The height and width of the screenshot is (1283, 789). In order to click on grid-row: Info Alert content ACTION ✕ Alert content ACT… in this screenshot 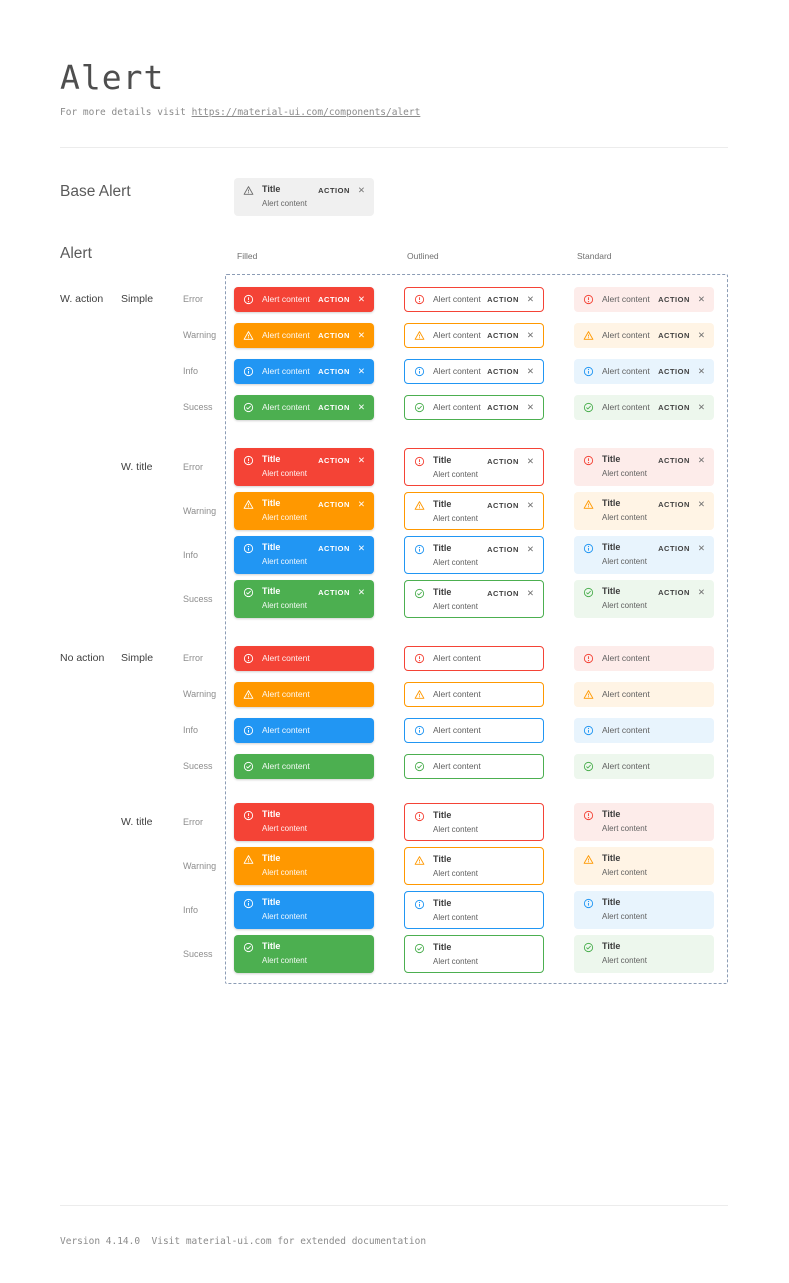, I will do `click(394, 371)`.